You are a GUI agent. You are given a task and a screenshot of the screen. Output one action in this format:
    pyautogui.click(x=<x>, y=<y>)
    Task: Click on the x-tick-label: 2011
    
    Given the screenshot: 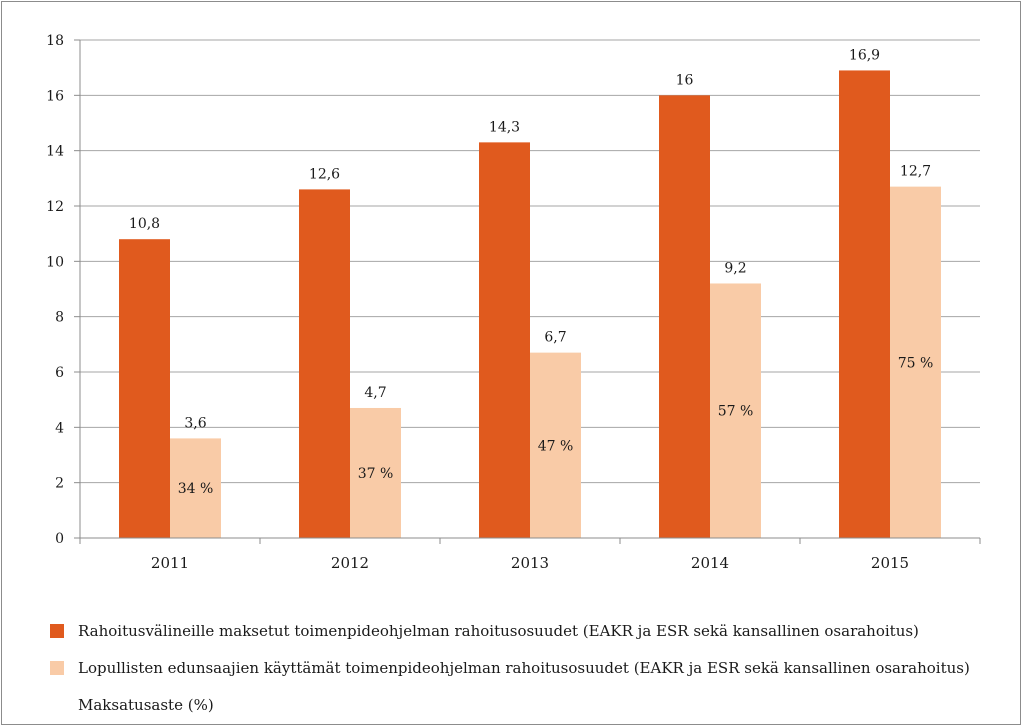 What is the action you would take?
    pyautogui.click(x=170, y=563)
    